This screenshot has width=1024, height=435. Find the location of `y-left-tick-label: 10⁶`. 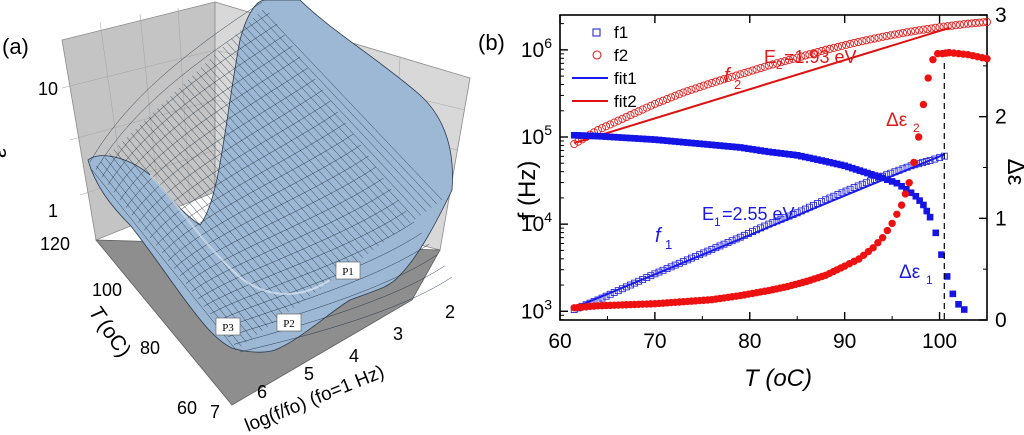

y-left-tick-label: 10⁶ is located at coordinates (536, 48).